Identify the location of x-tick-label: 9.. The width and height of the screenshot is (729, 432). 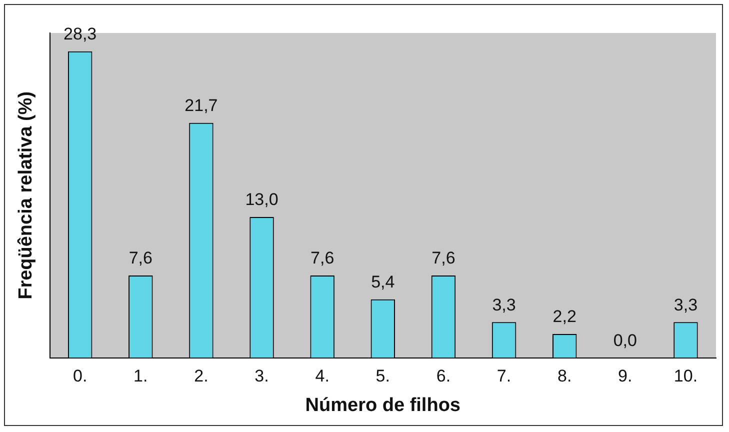
(625, 376).